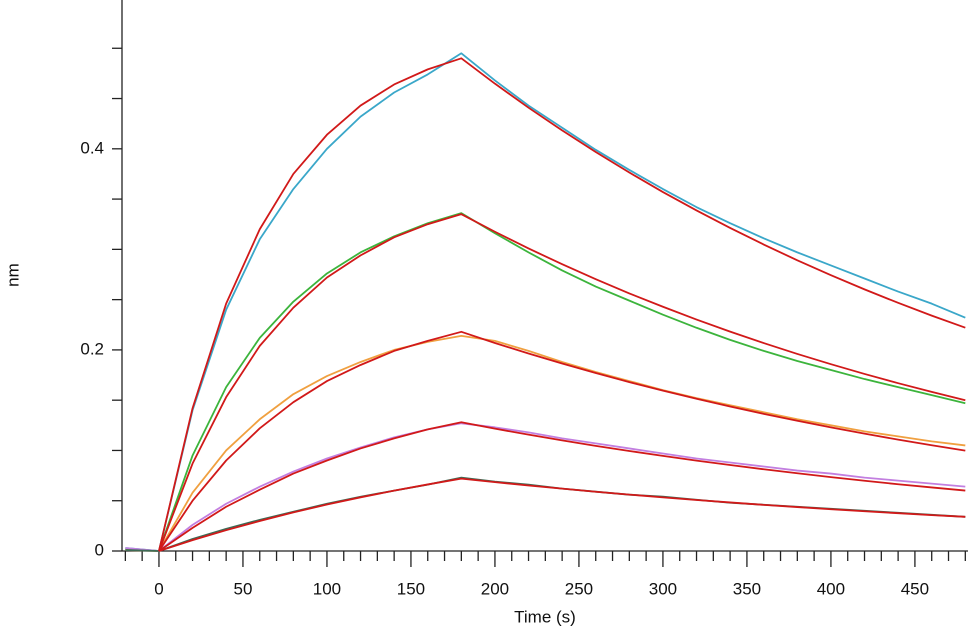  Describe the element at coordinates (545, 616) in the screenshot. I see `x-axis-label: Time (s)` at that location.